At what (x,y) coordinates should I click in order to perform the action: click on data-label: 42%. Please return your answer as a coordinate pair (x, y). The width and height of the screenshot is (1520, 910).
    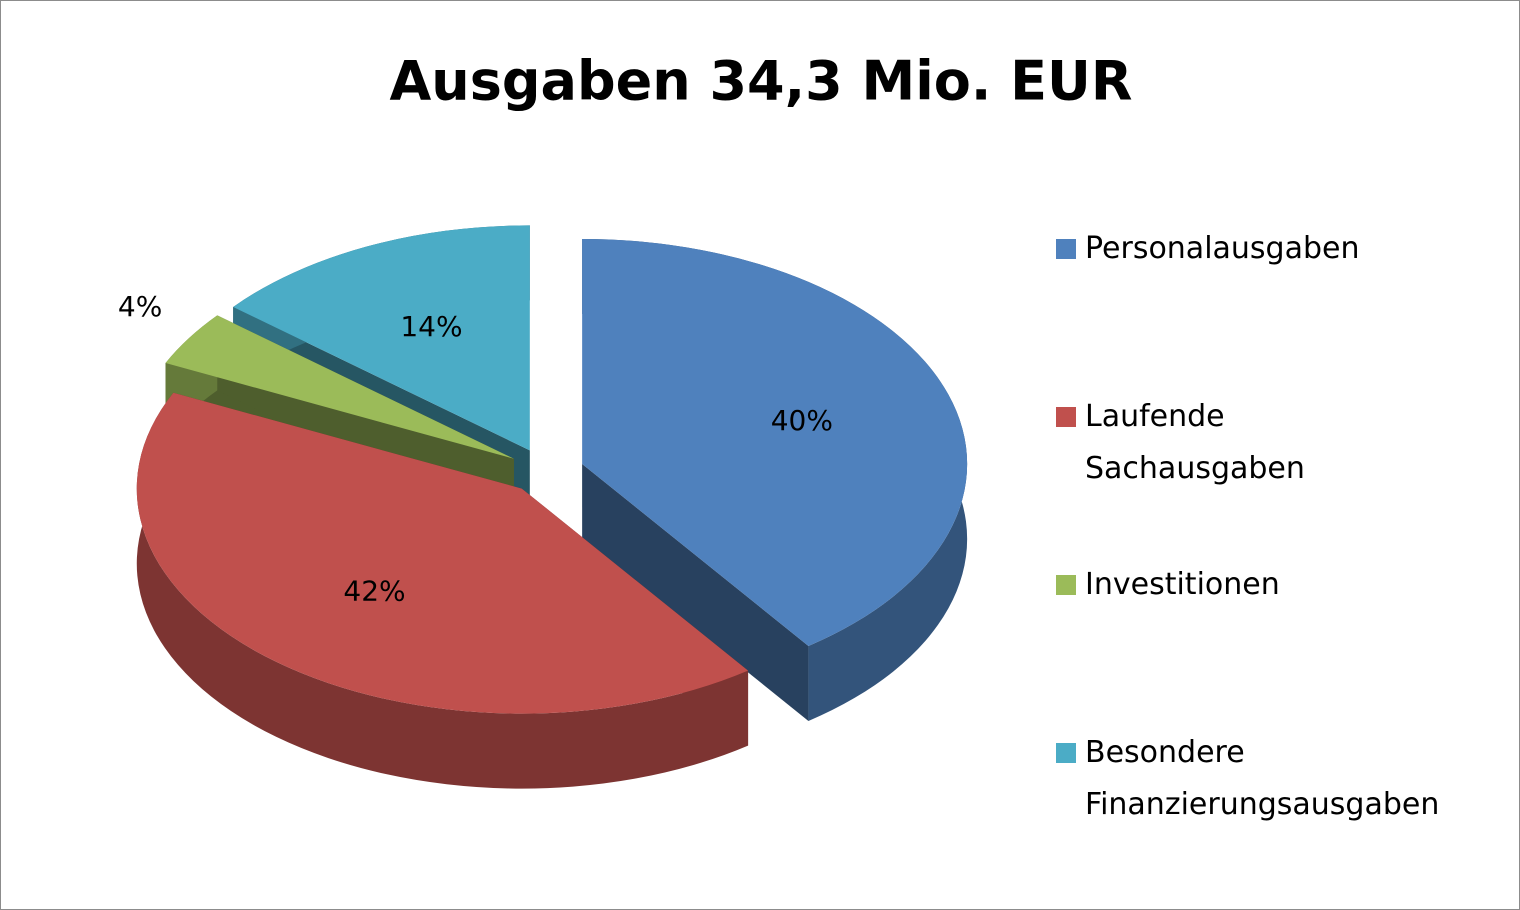
    Looking at the image, I should click on (374, 591).